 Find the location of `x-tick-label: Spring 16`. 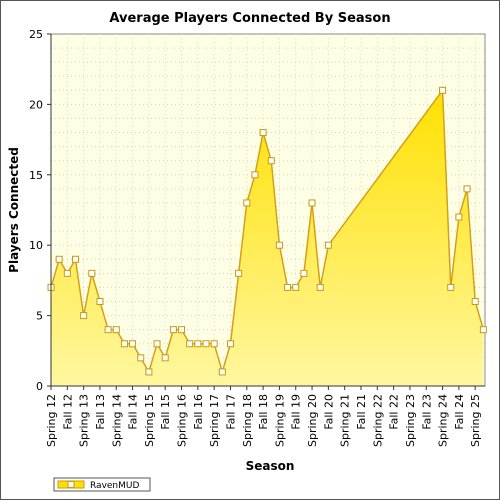

x-tick-label: Spring 16 is located at coordinates (182, 420).